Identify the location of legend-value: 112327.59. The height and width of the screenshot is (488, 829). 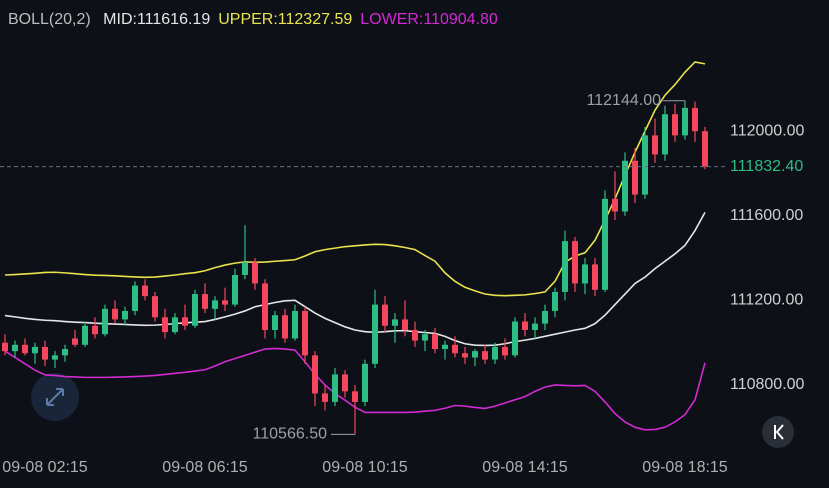
(315, 19).